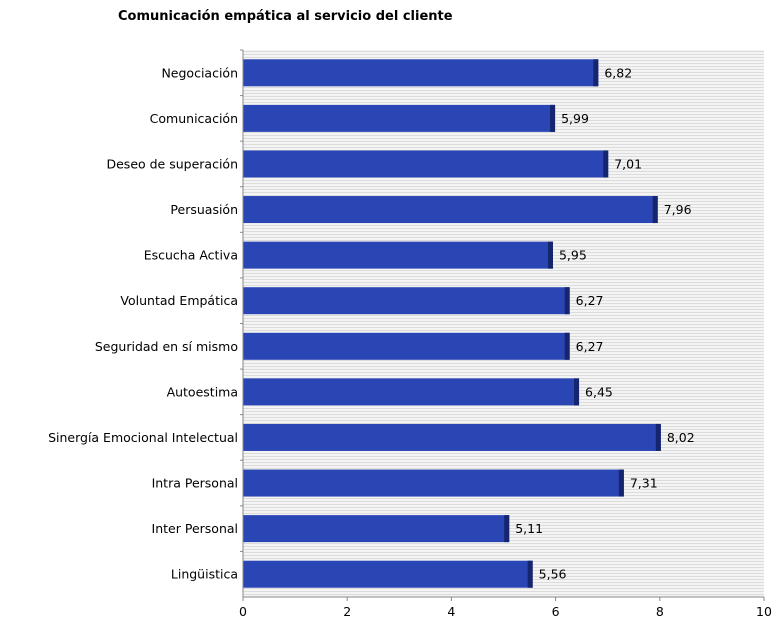  What do you see at coordinates (451, 611) in the screenshot?
I see `x-tick-label: 4` at bounding box center [451, 611].